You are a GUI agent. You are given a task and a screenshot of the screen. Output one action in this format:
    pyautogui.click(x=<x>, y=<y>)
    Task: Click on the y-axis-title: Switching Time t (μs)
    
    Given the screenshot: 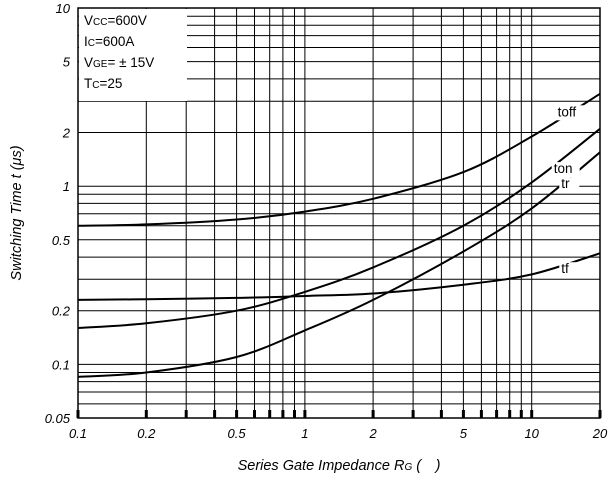 What is the action you would take?
    pyautogui.click(x=17, y=212)
    